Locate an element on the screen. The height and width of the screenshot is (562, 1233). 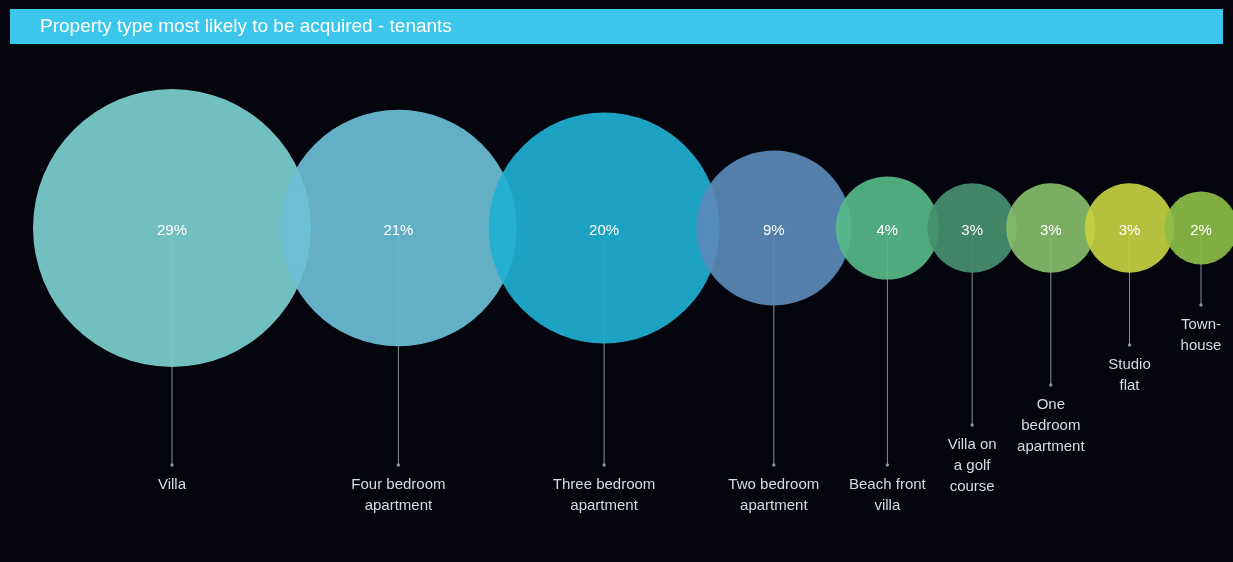
category-label: Town-house is located at coordinates (1201, 334).